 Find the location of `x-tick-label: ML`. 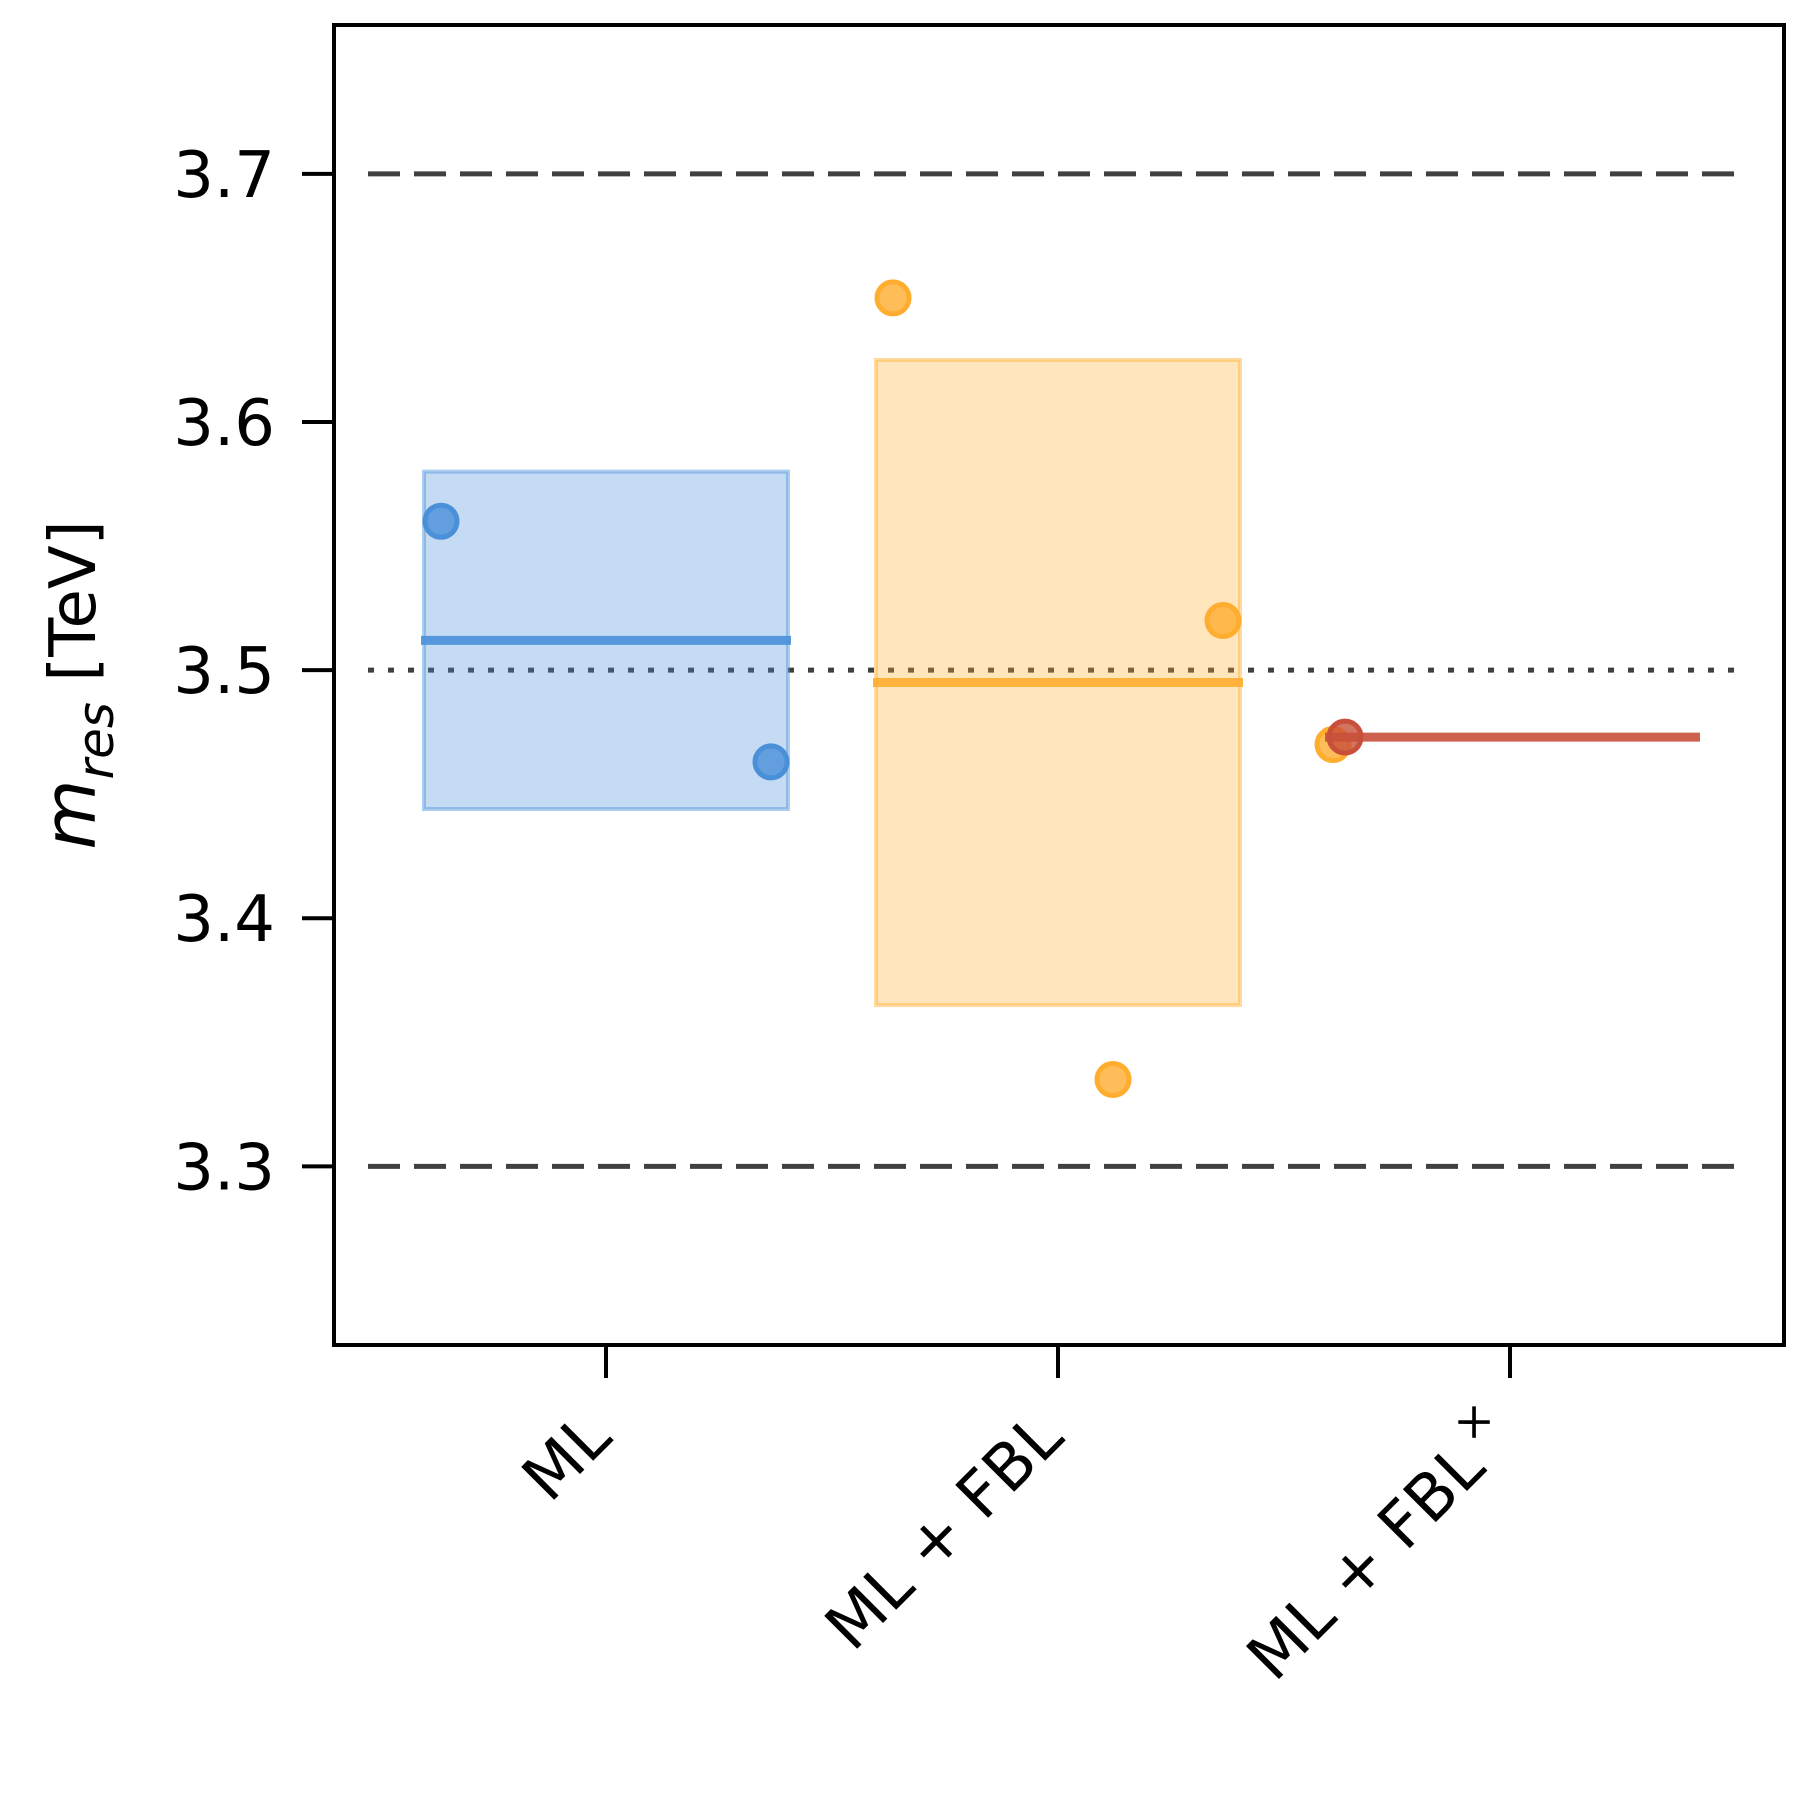

x-tick-label: ML is located at coordinates (567, 1457).